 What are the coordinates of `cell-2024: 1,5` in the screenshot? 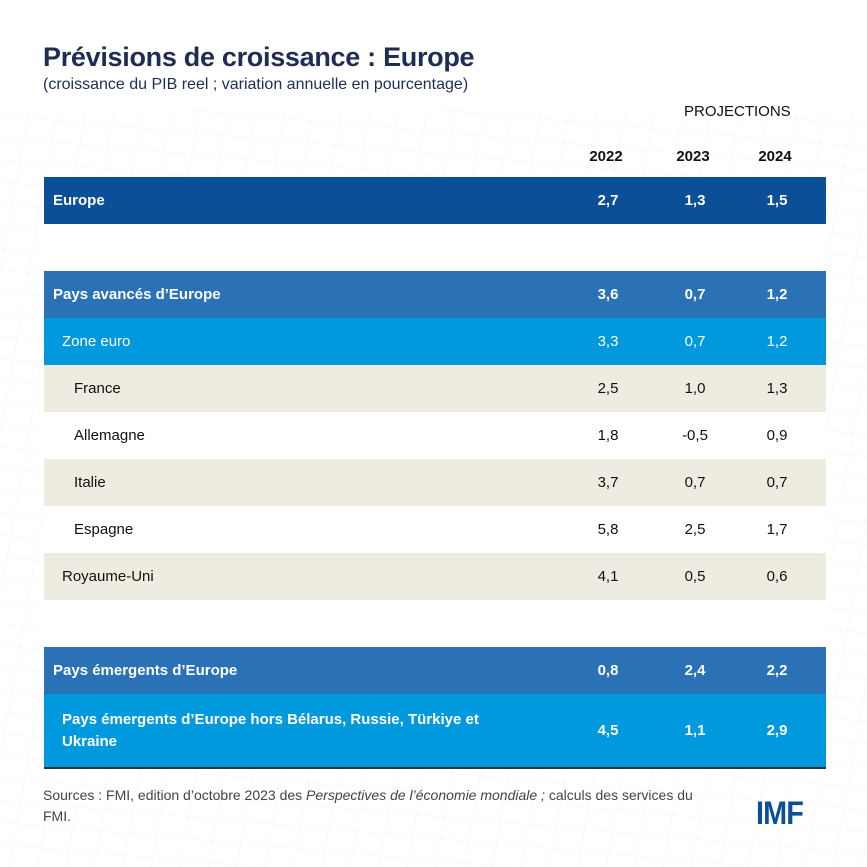 It's located at (777, 200).